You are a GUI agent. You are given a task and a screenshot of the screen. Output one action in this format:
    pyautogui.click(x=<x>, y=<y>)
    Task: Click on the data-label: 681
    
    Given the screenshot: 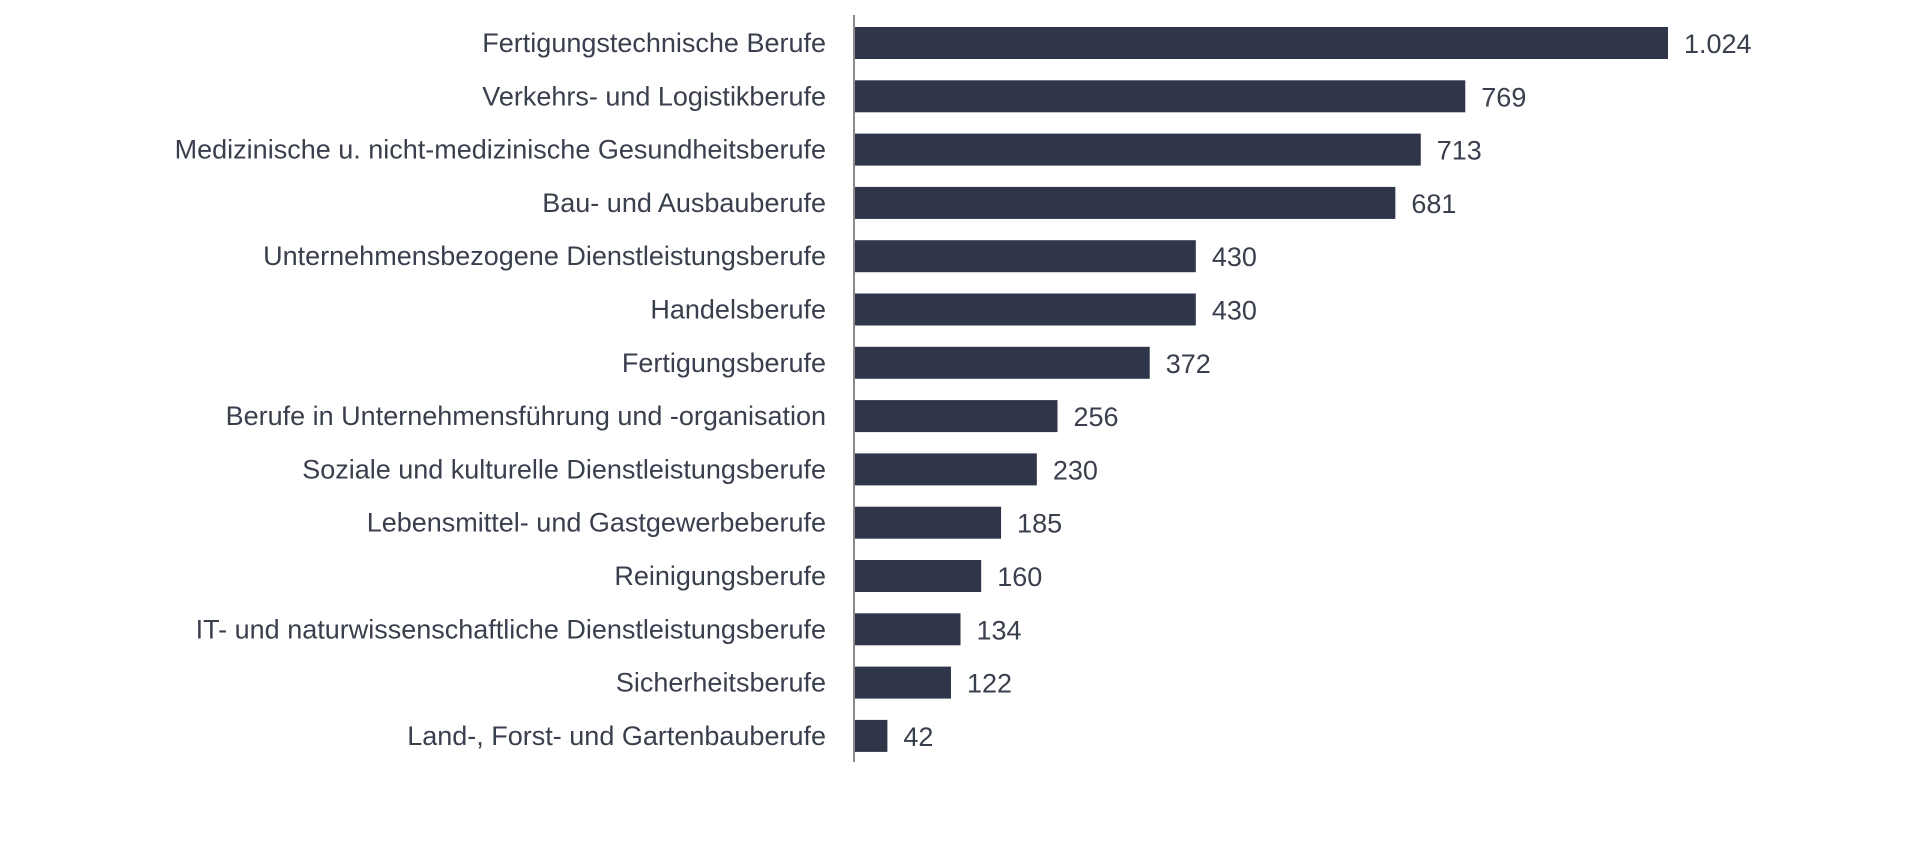 What is the action you would take?
    pyautogui.click(x=1433, y=204)
    